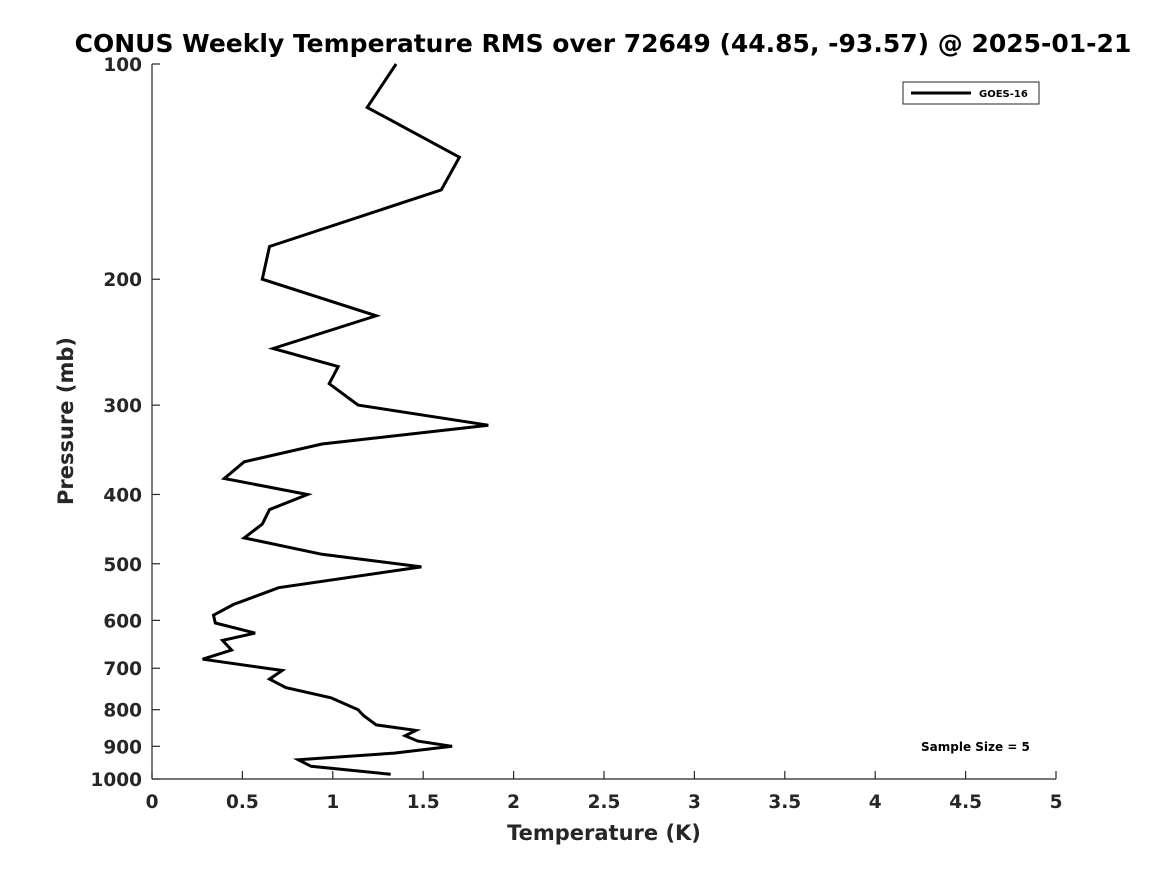  Describe the element at coordinates (117, 780) in the screenshot. I see `y-tick-label: 1000` at that location.